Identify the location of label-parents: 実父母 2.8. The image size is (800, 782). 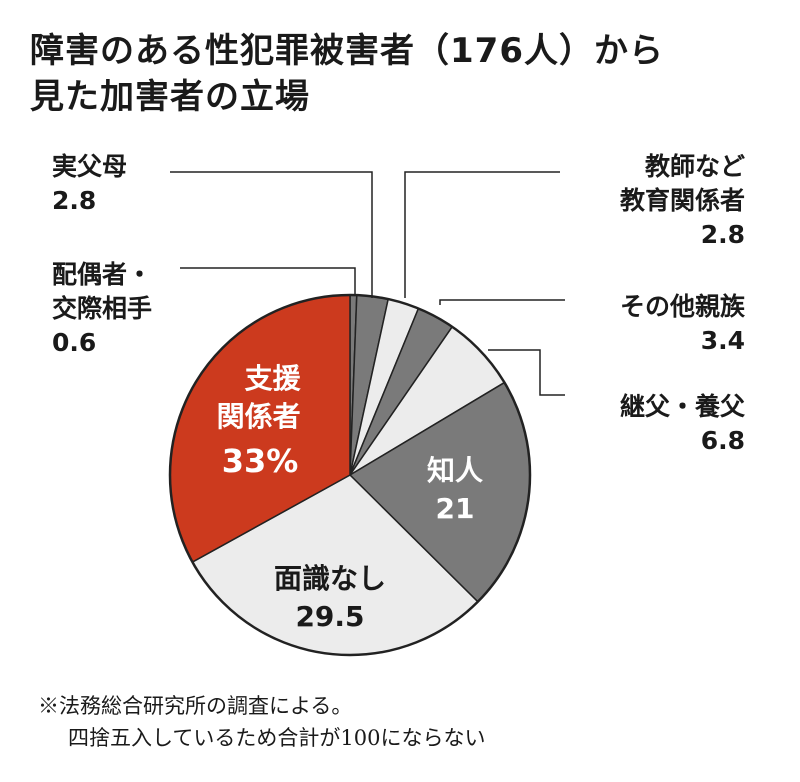
(90, 183).